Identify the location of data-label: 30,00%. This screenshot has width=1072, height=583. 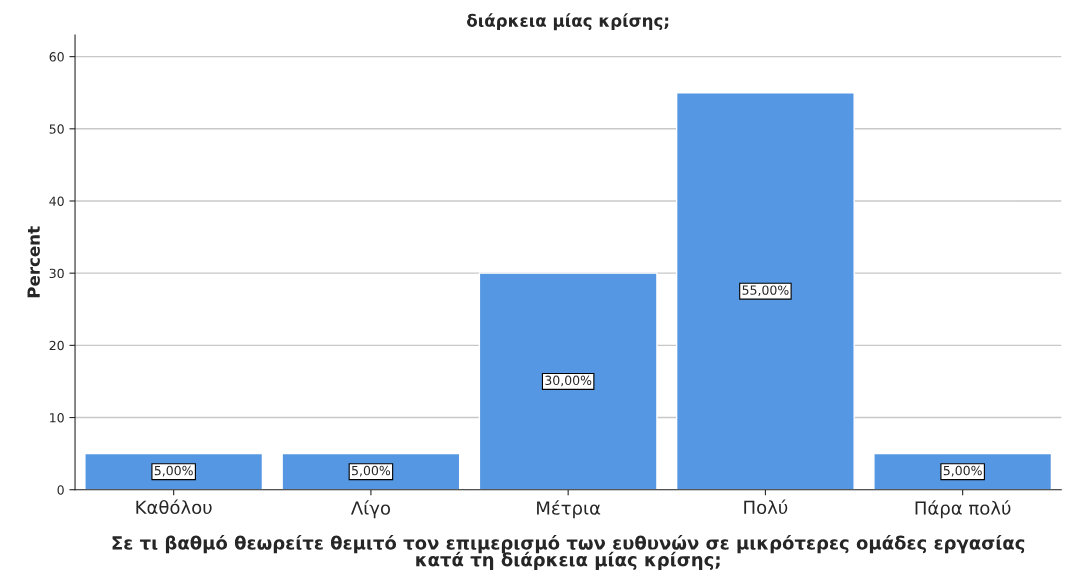
(568, 381).